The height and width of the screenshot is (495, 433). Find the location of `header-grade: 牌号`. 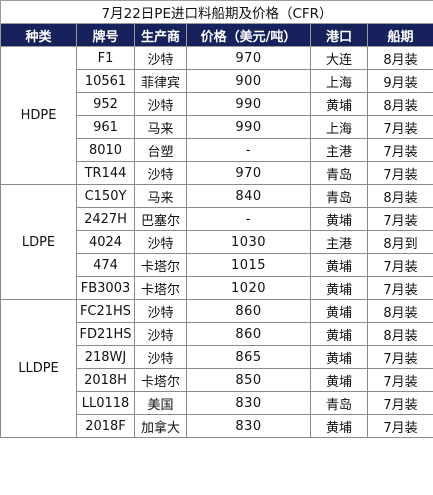

header-grade: 牌号 is located at coordinates (105, 35).